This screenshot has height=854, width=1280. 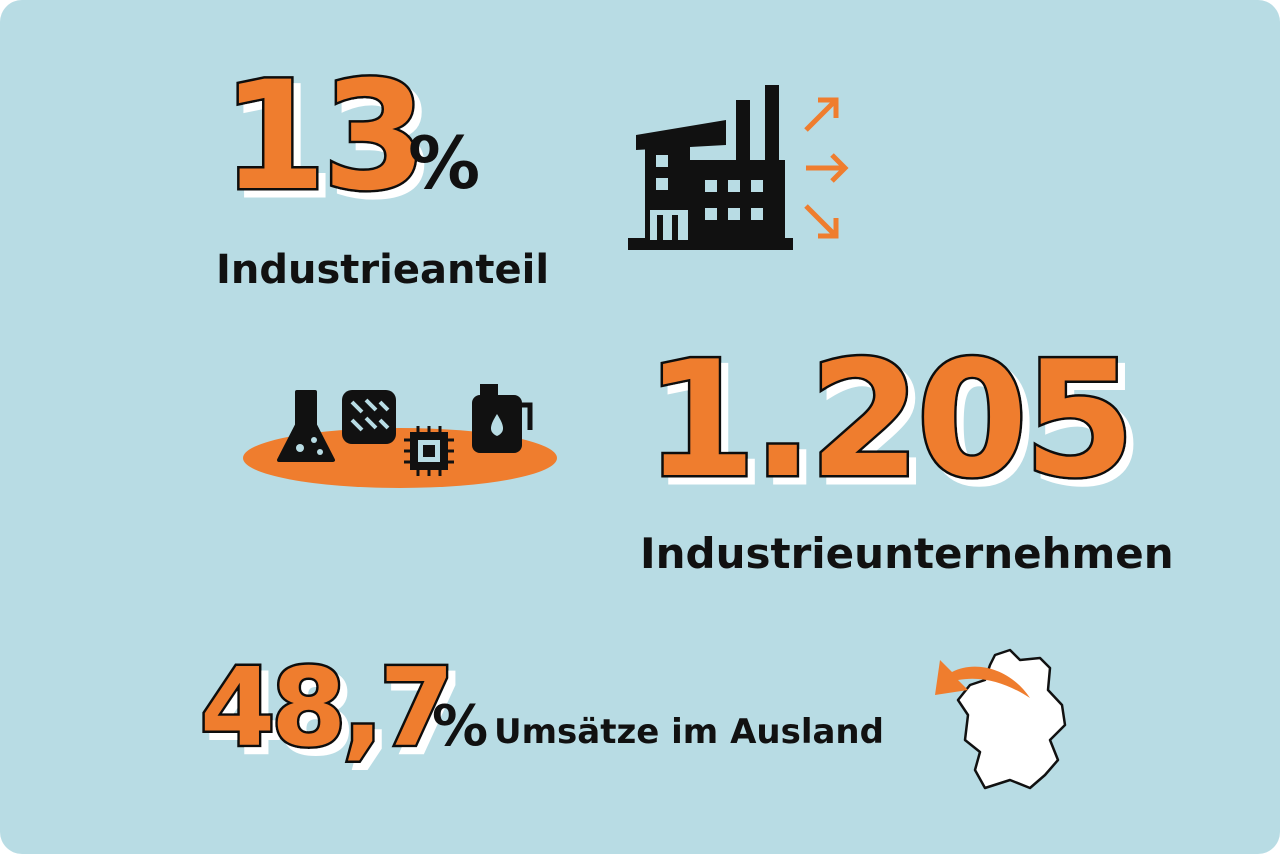 I want to click on stat-label: Industrieanteil, so click(x=382, y=270).